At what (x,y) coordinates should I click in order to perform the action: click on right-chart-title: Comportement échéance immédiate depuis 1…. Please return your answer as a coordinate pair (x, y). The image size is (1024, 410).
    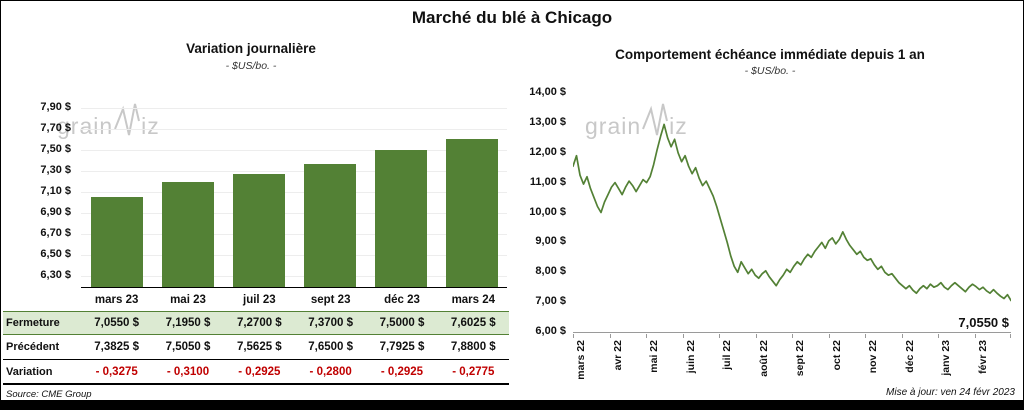
    Looking at the image, I should click on (770, 54).